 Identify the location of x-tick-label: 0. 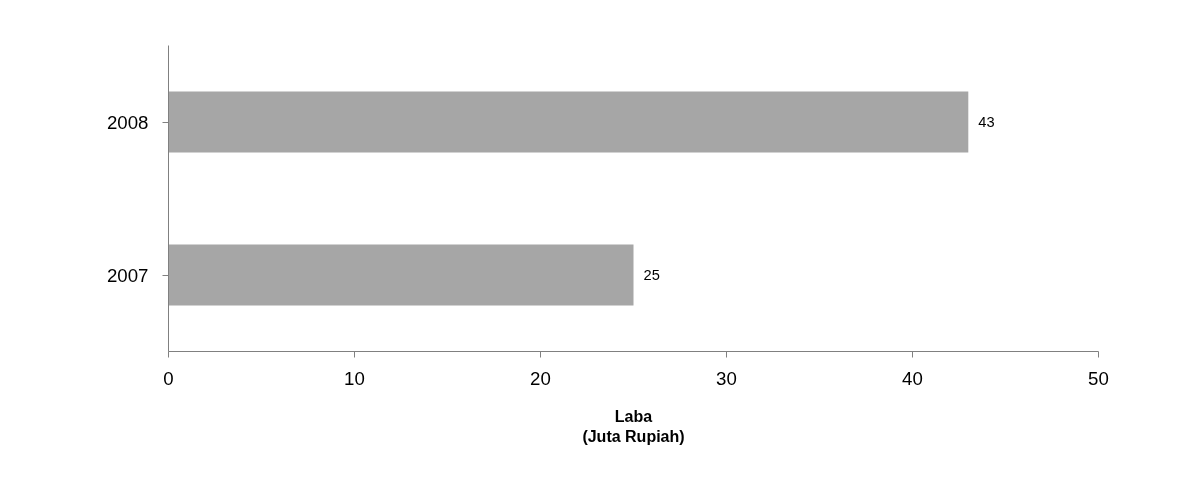
(168, 378).